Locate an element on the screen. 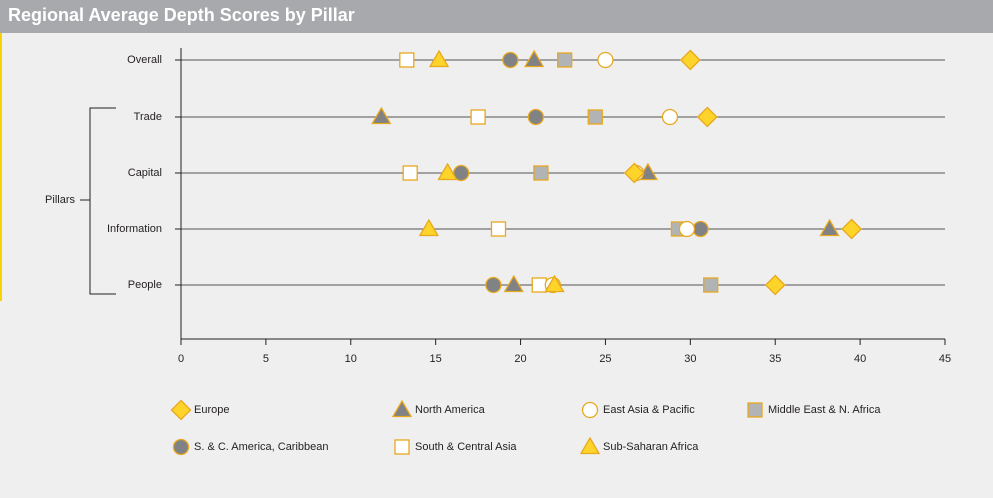 This screenshot has height=498, width=993. legend-marker-east-asia-pacific is located at coordinates (590, 410).